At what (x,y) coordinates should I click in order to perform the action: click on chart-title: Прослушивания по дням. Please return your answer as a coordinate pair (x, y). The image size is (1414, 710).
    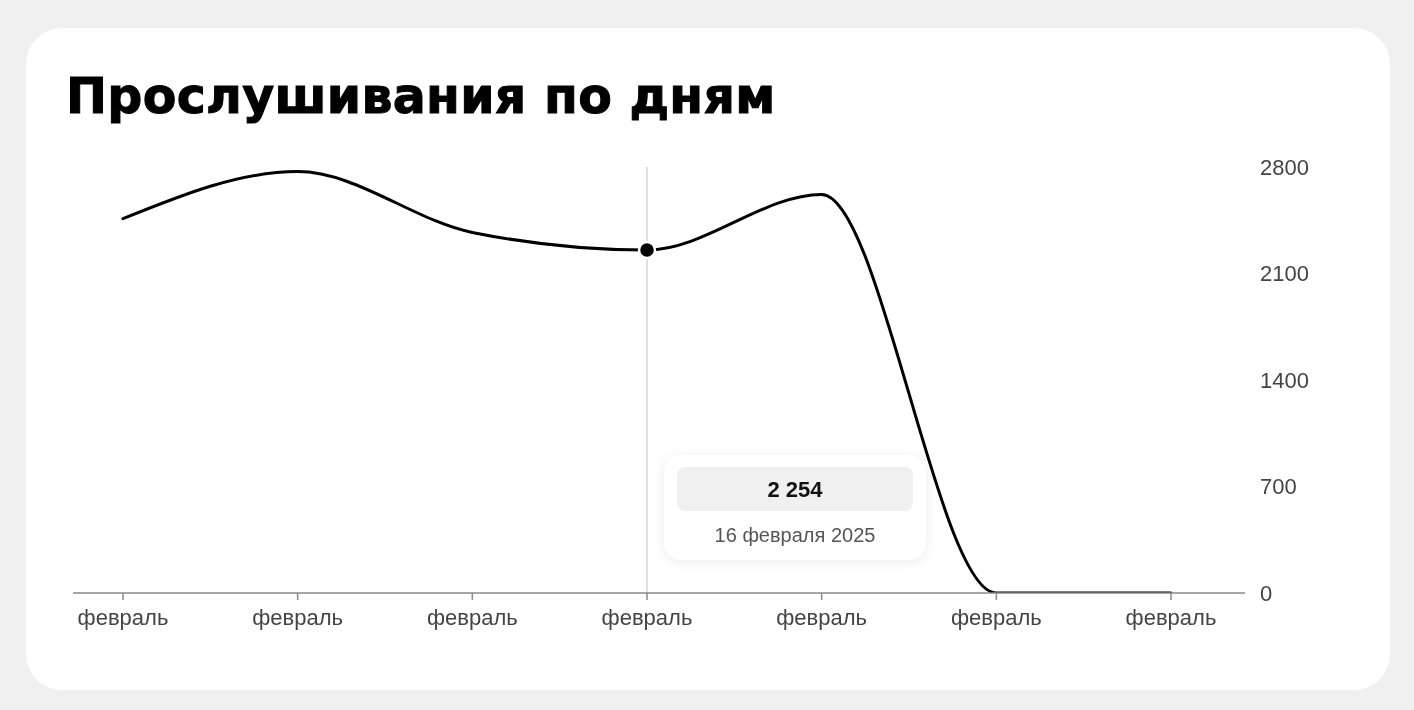
    Looking at the image, I should click on (421, 97).